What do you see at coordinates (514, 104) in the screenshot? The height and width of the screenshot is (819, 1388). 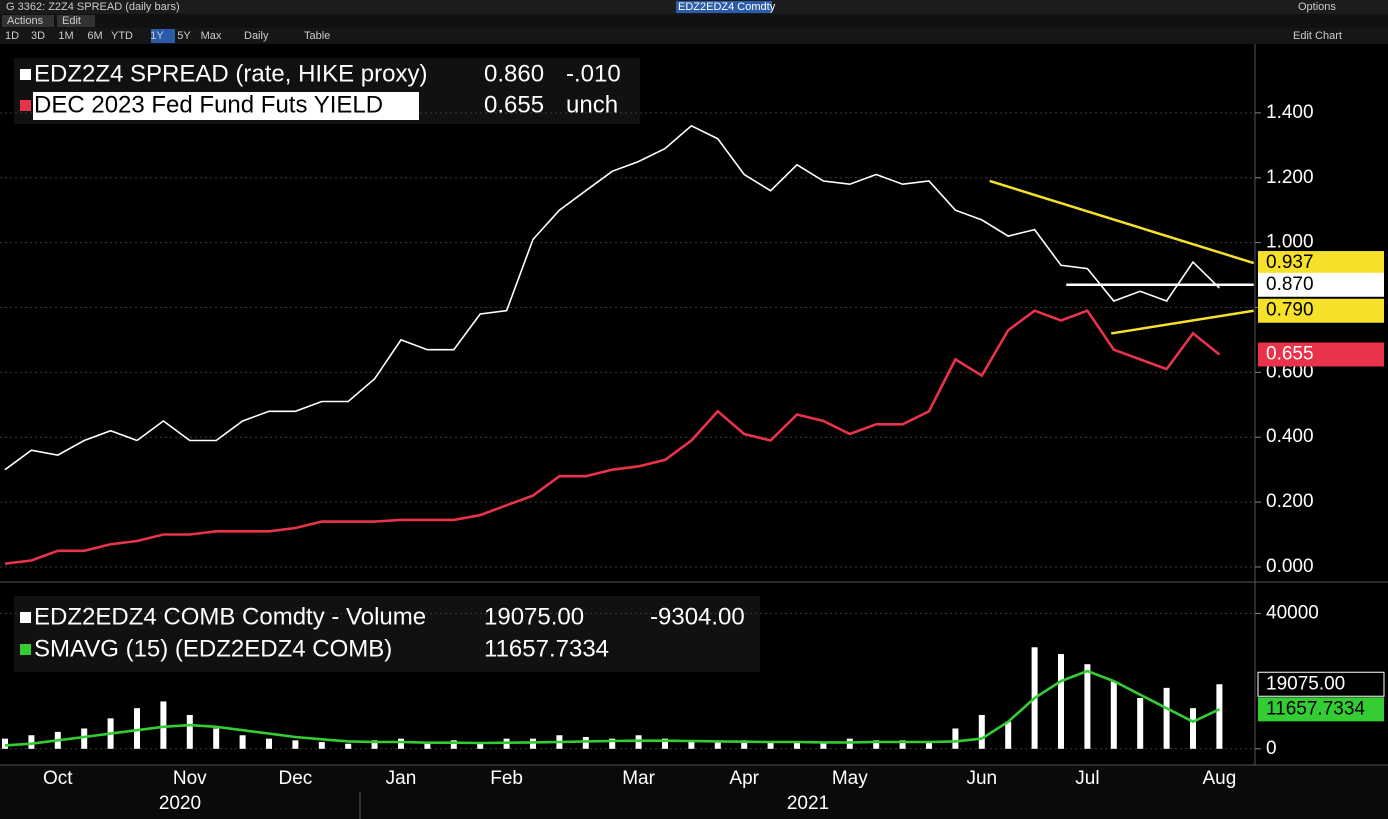 I see `legend-last: 0.655` at bounding box center [514, 104].